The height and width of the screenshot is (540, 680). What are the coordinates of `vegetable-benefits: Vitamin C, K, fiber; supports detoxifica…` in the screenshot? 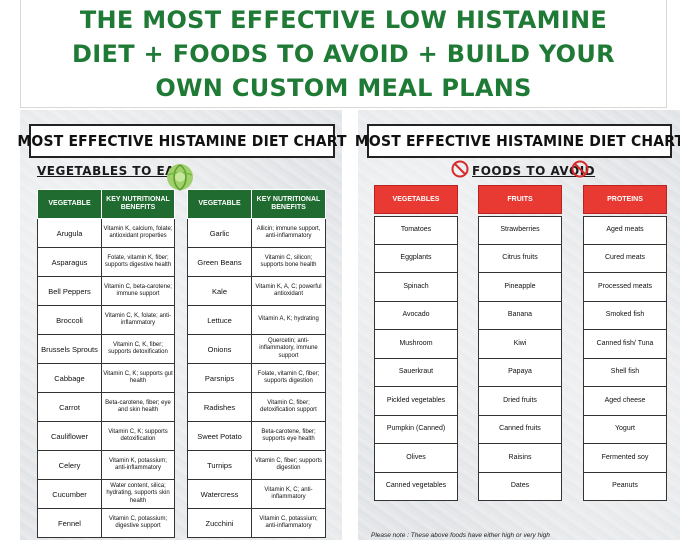 It's located at (138, 349).